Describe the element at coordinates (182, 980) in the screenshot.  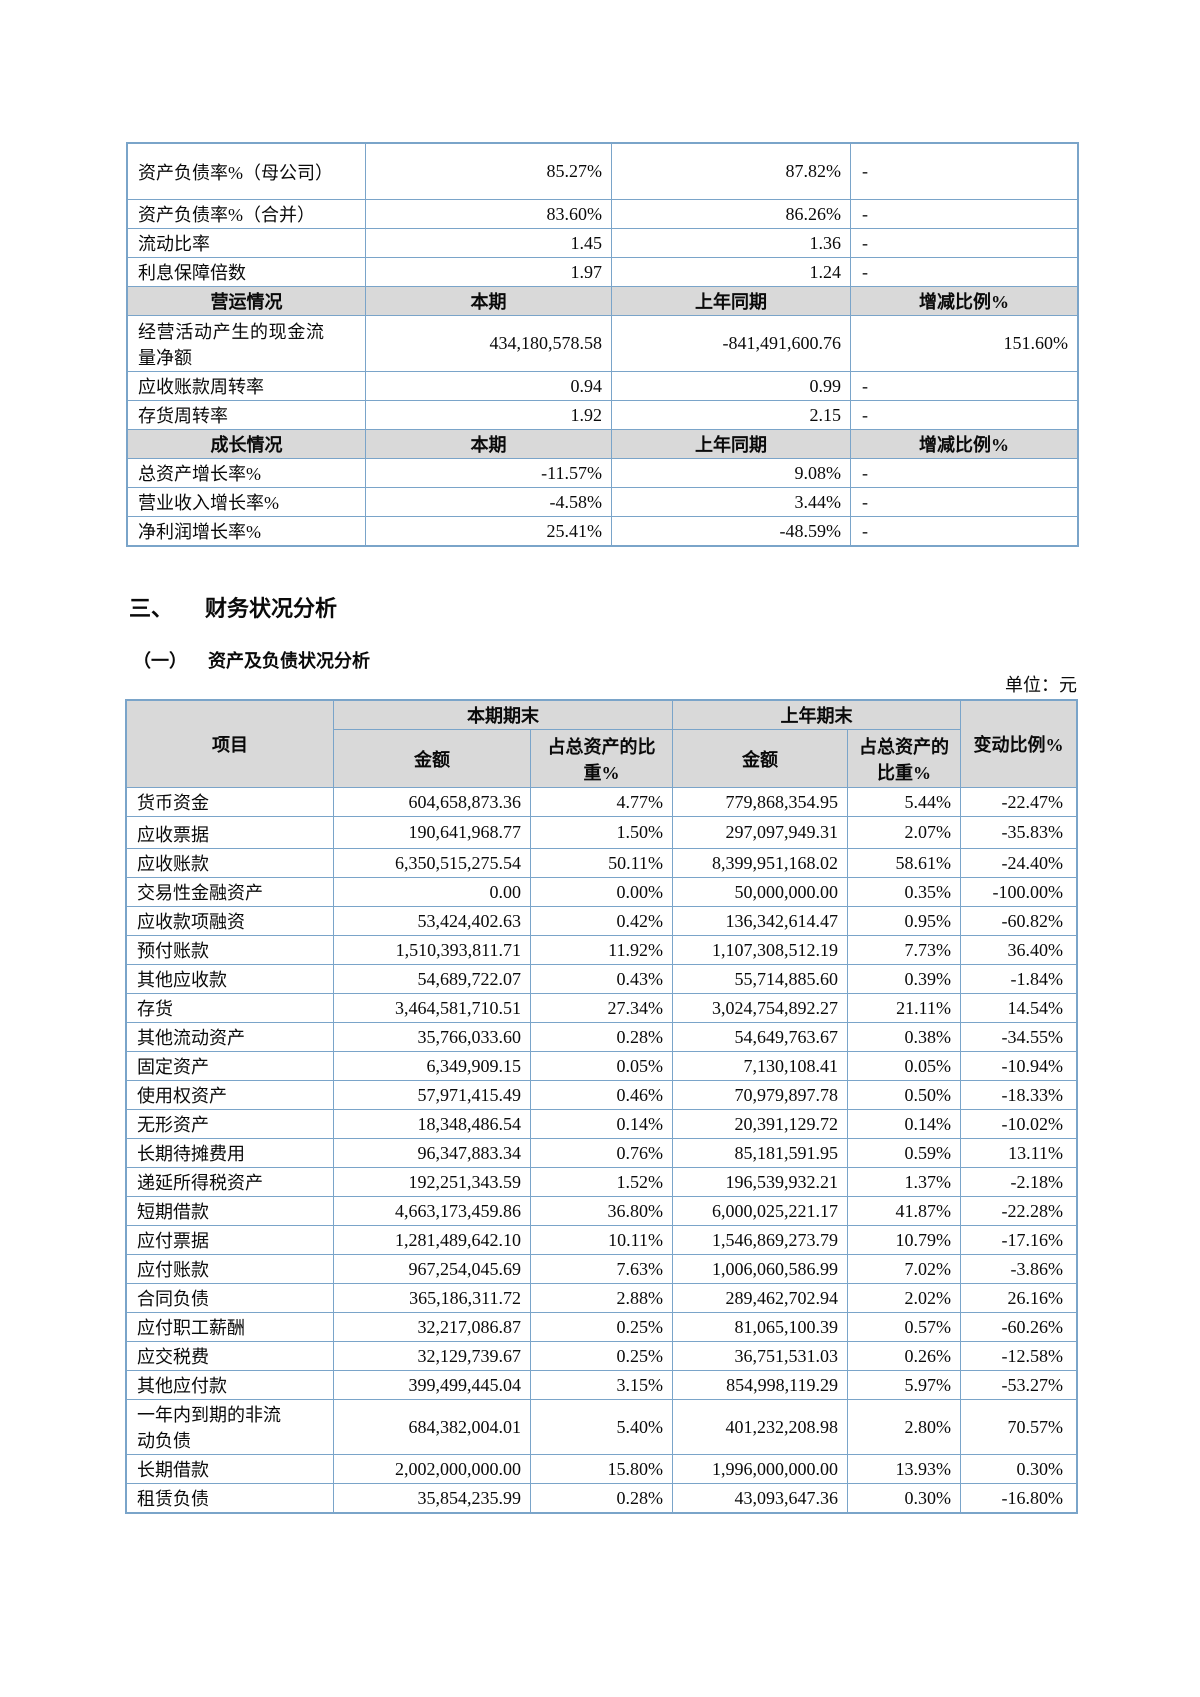
I see `item-label-text: 其他应收款` at that location.